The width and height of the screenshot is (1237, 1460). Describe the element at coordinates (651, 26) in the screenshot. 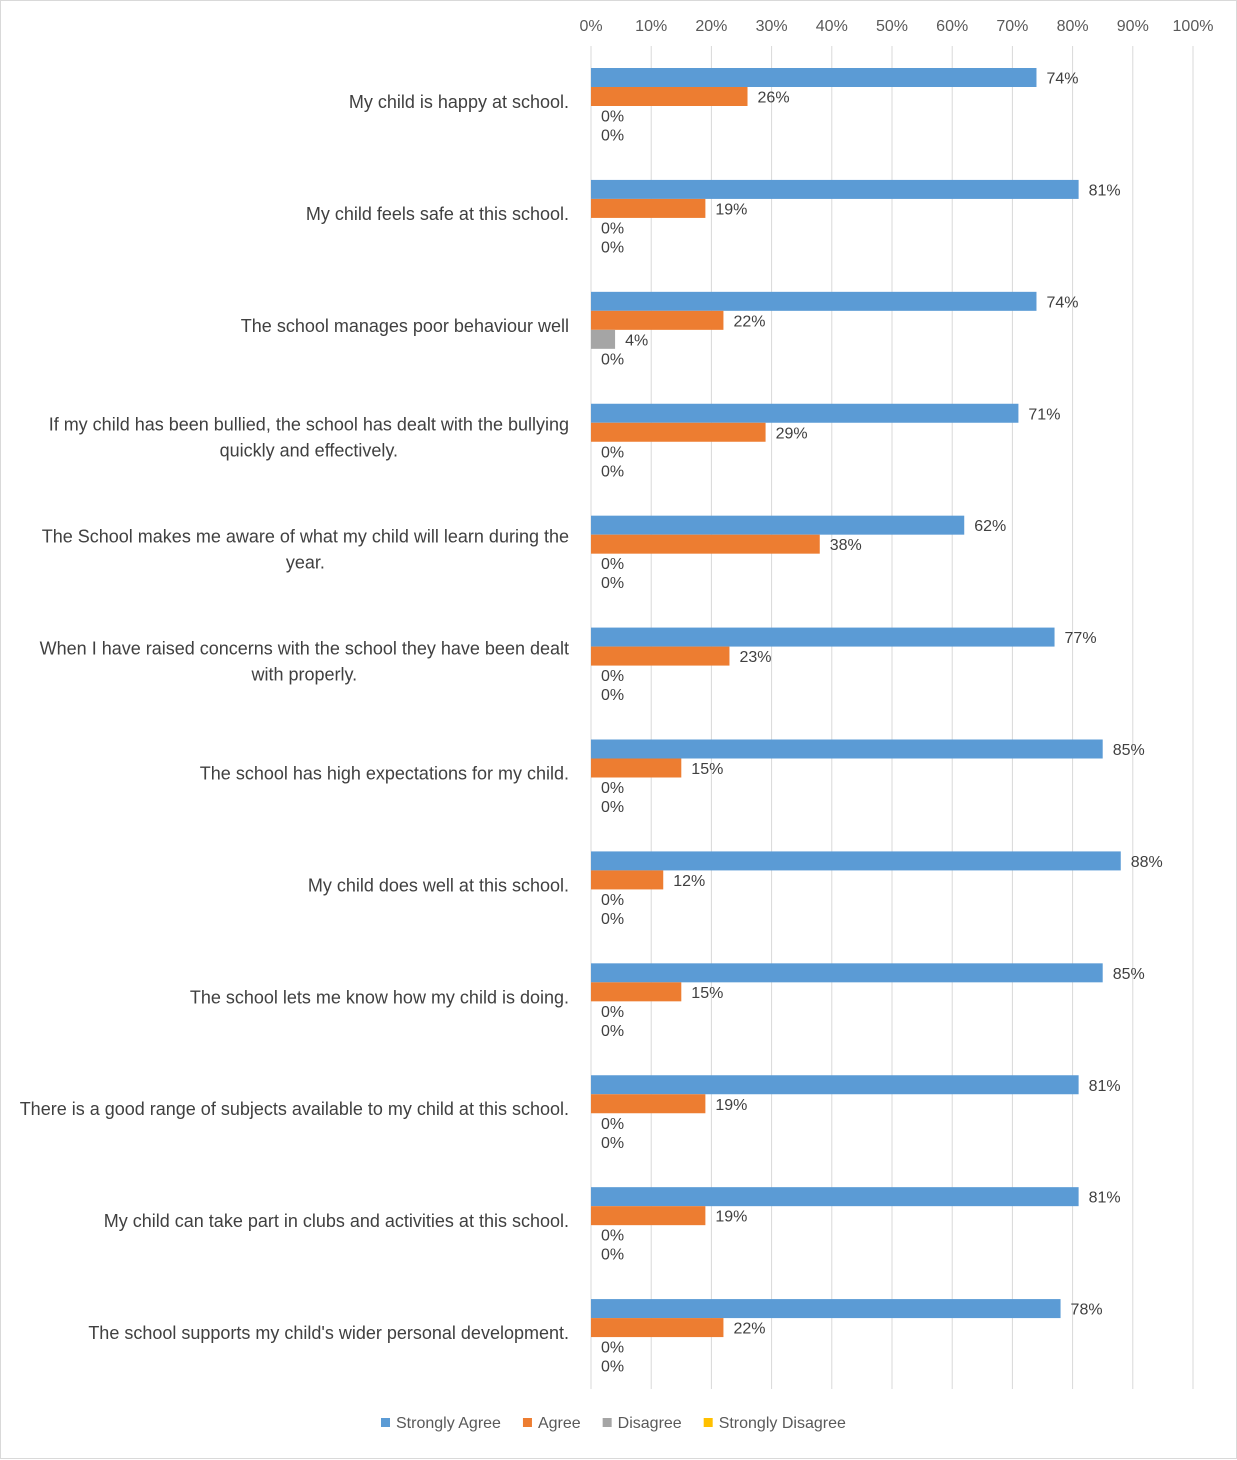

I see `x-tick-label: 10%` at that location.